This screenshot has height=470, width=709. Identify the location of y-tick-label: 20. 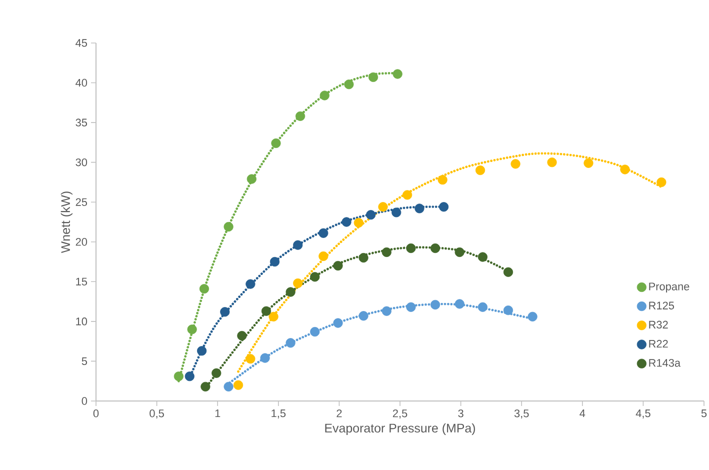
(82, 242).